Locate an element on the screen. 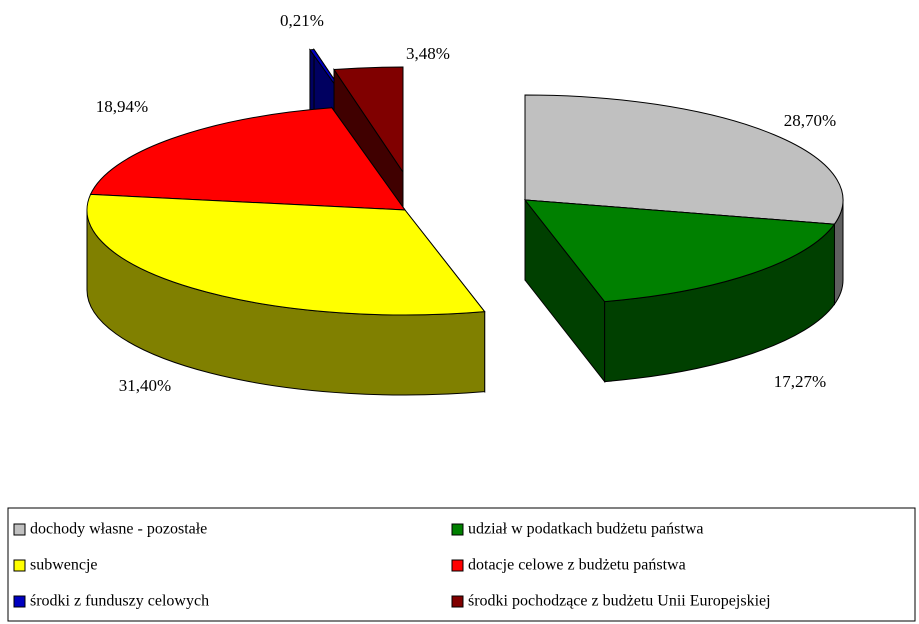 The width and height of the screenshot is (919, 624). data-label: 28,70% is located at coordinates (810, 120).